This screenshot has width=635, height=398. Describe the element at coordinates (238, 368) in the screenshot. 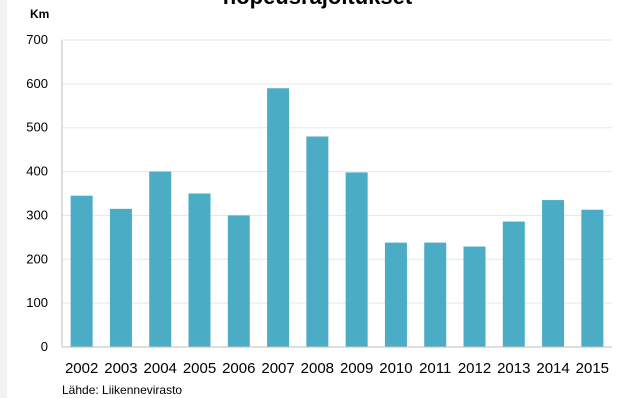

I see `x-tick-label: 2006` at that location.